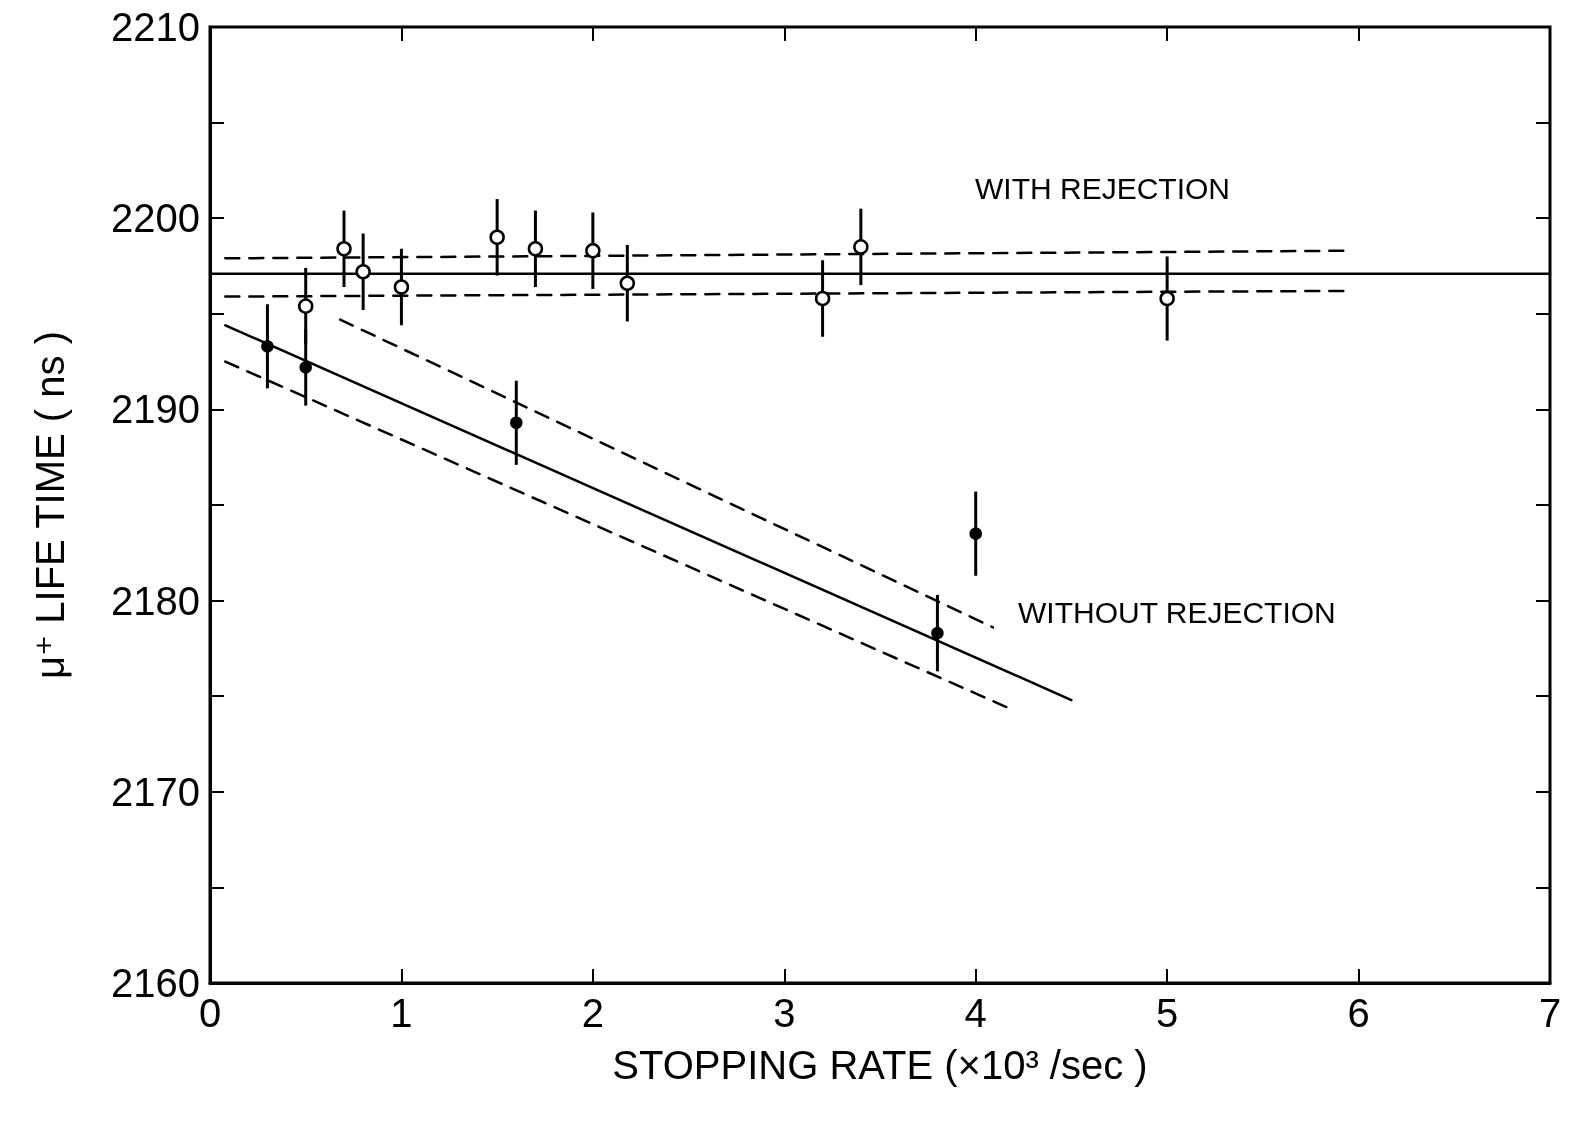 This screenshot has width=1576, height=1121. What do you see at coordinates (592, 1013) in the screenshot?
I see `x-tick-label: 2` at bounding box center [592, 1013].